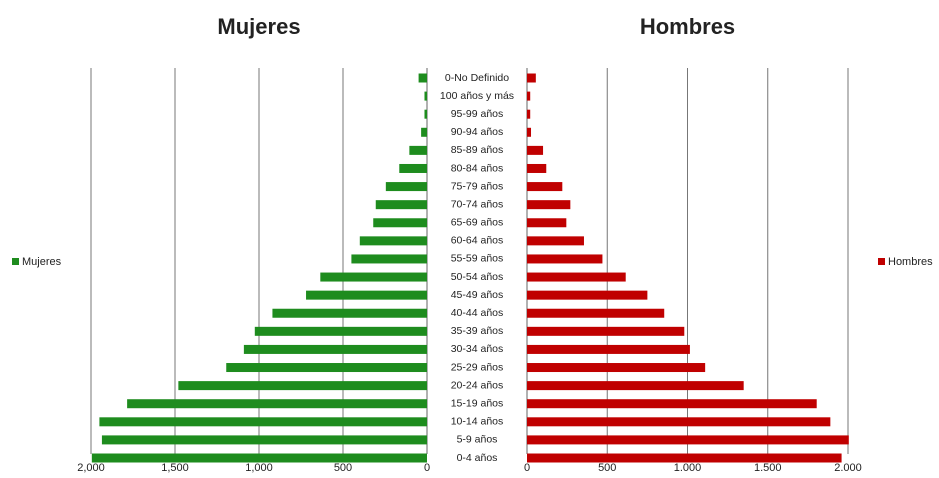 This screenshot has height=478, width=939. I want to click on category-label: 15-19 años, so click(477, 403).